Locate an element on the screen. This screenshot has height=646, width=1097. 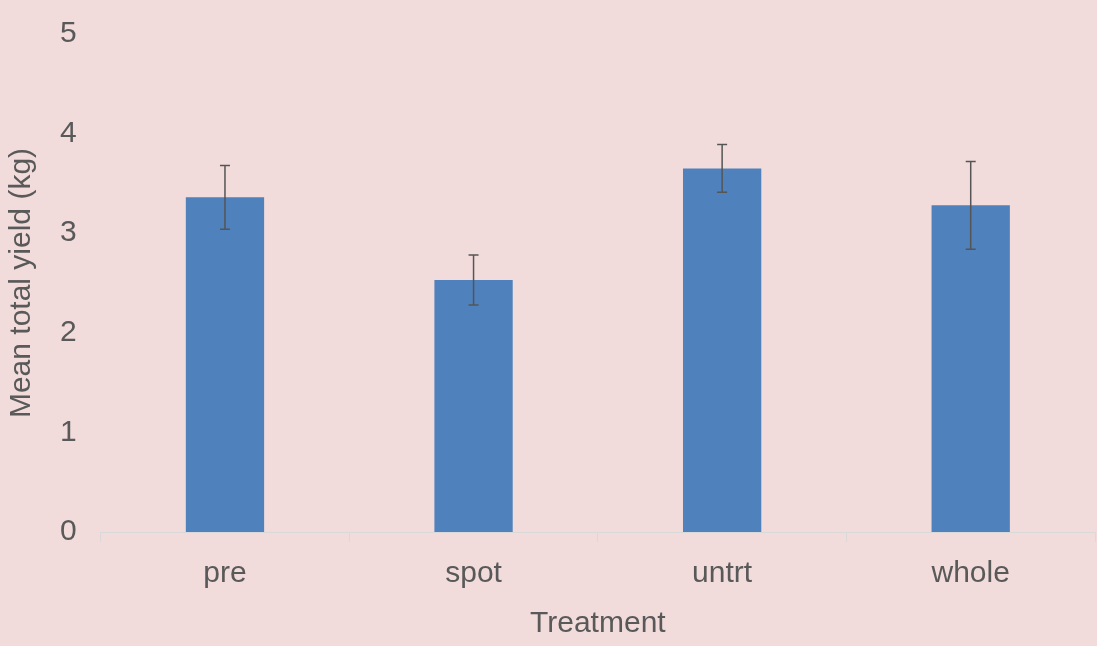
y-axis-title: Mean total yield (kg) is located at coordinates (20, 283).